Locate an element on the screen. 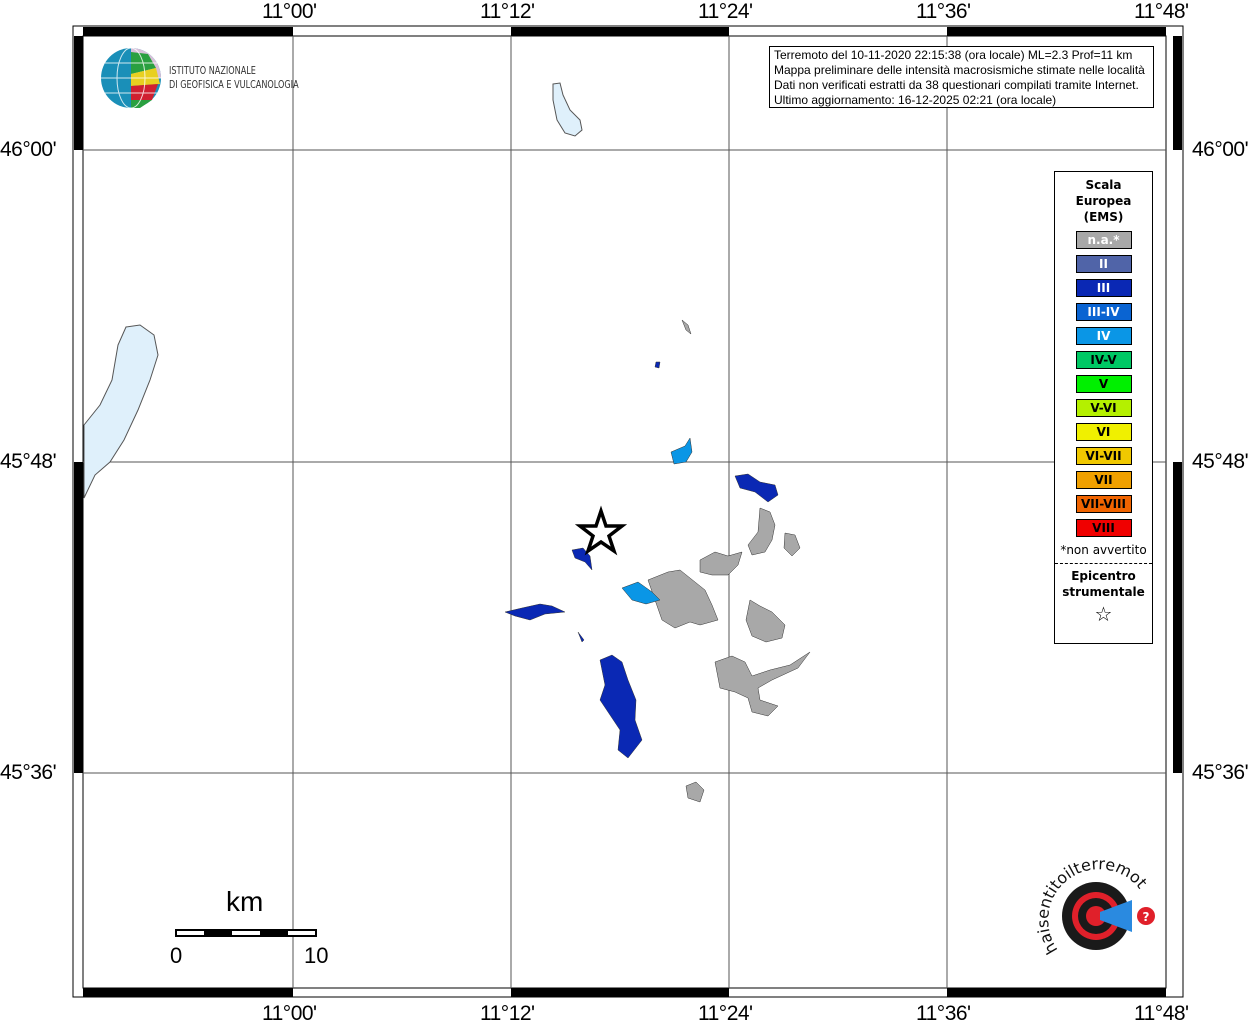  lon-label-top: 11°12' is located at coordinates (507, 11).